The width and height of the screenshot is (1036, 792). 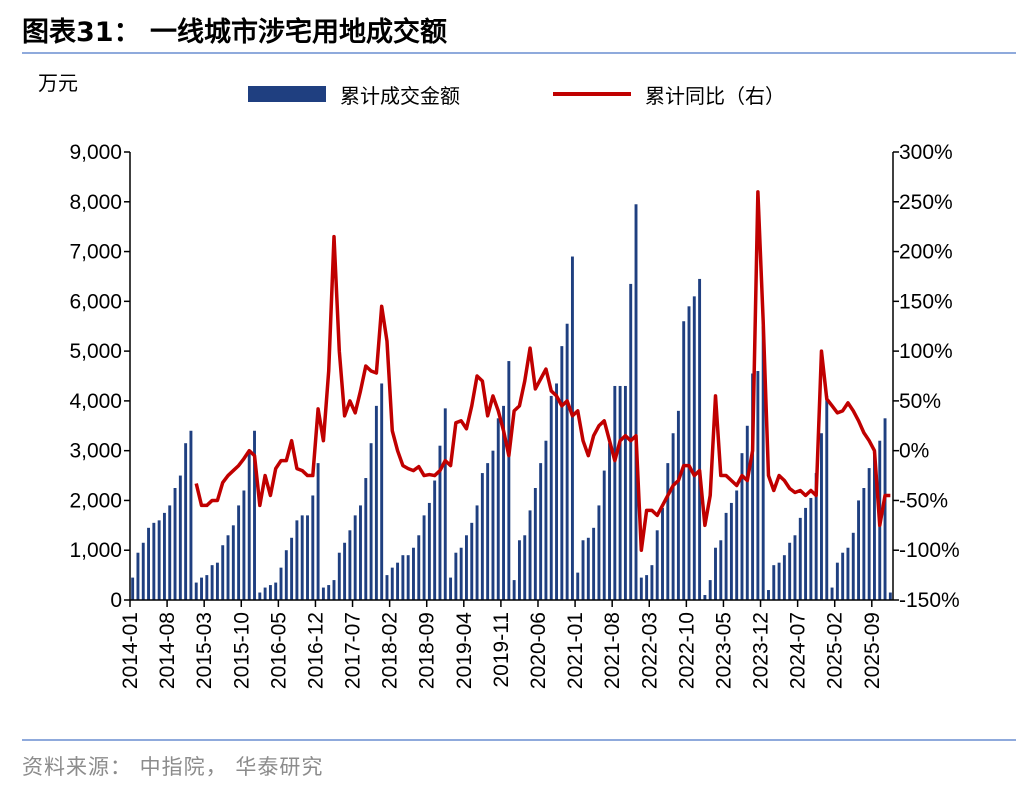 What do you see at coordinates (501, 650) in the screenshot?
I see `x-axis-tick-label: 2019-11` at bounding box center [501, 650].